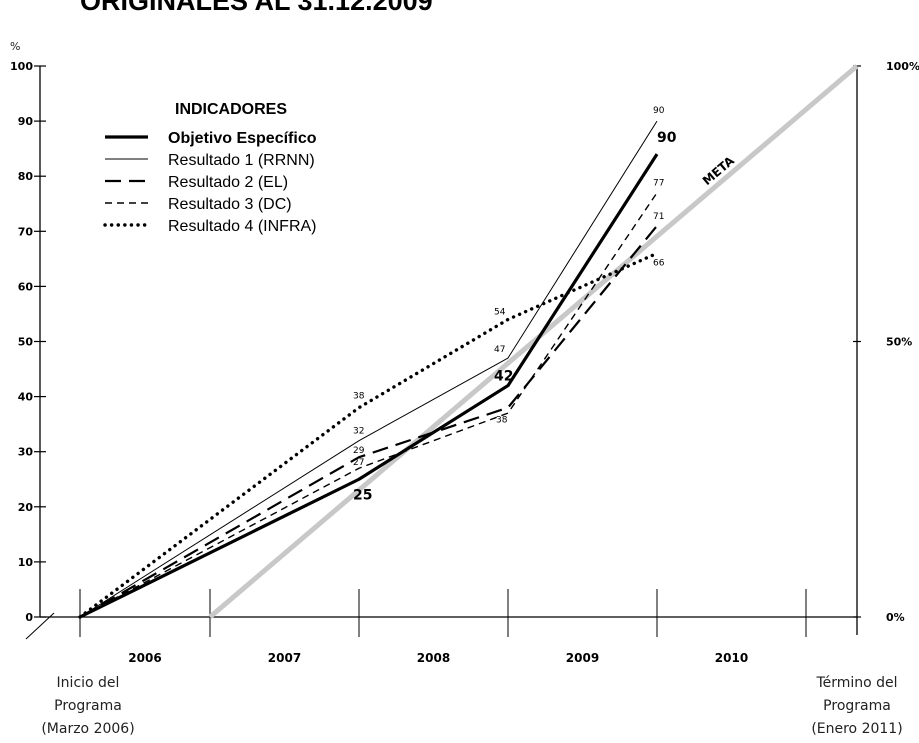  Describe the element at coordinates (231, 109) in the screenshot. I see `legend-title: INDICADORES` at that location.